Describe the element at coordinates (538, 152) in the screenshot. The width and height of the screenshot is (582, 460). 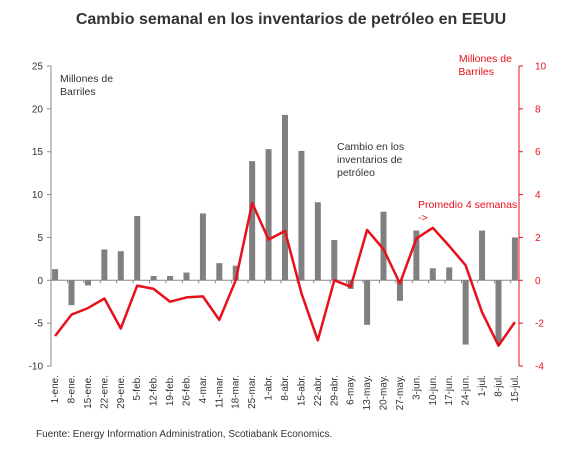
I see `right-axis-tick-label: 6` at that location.